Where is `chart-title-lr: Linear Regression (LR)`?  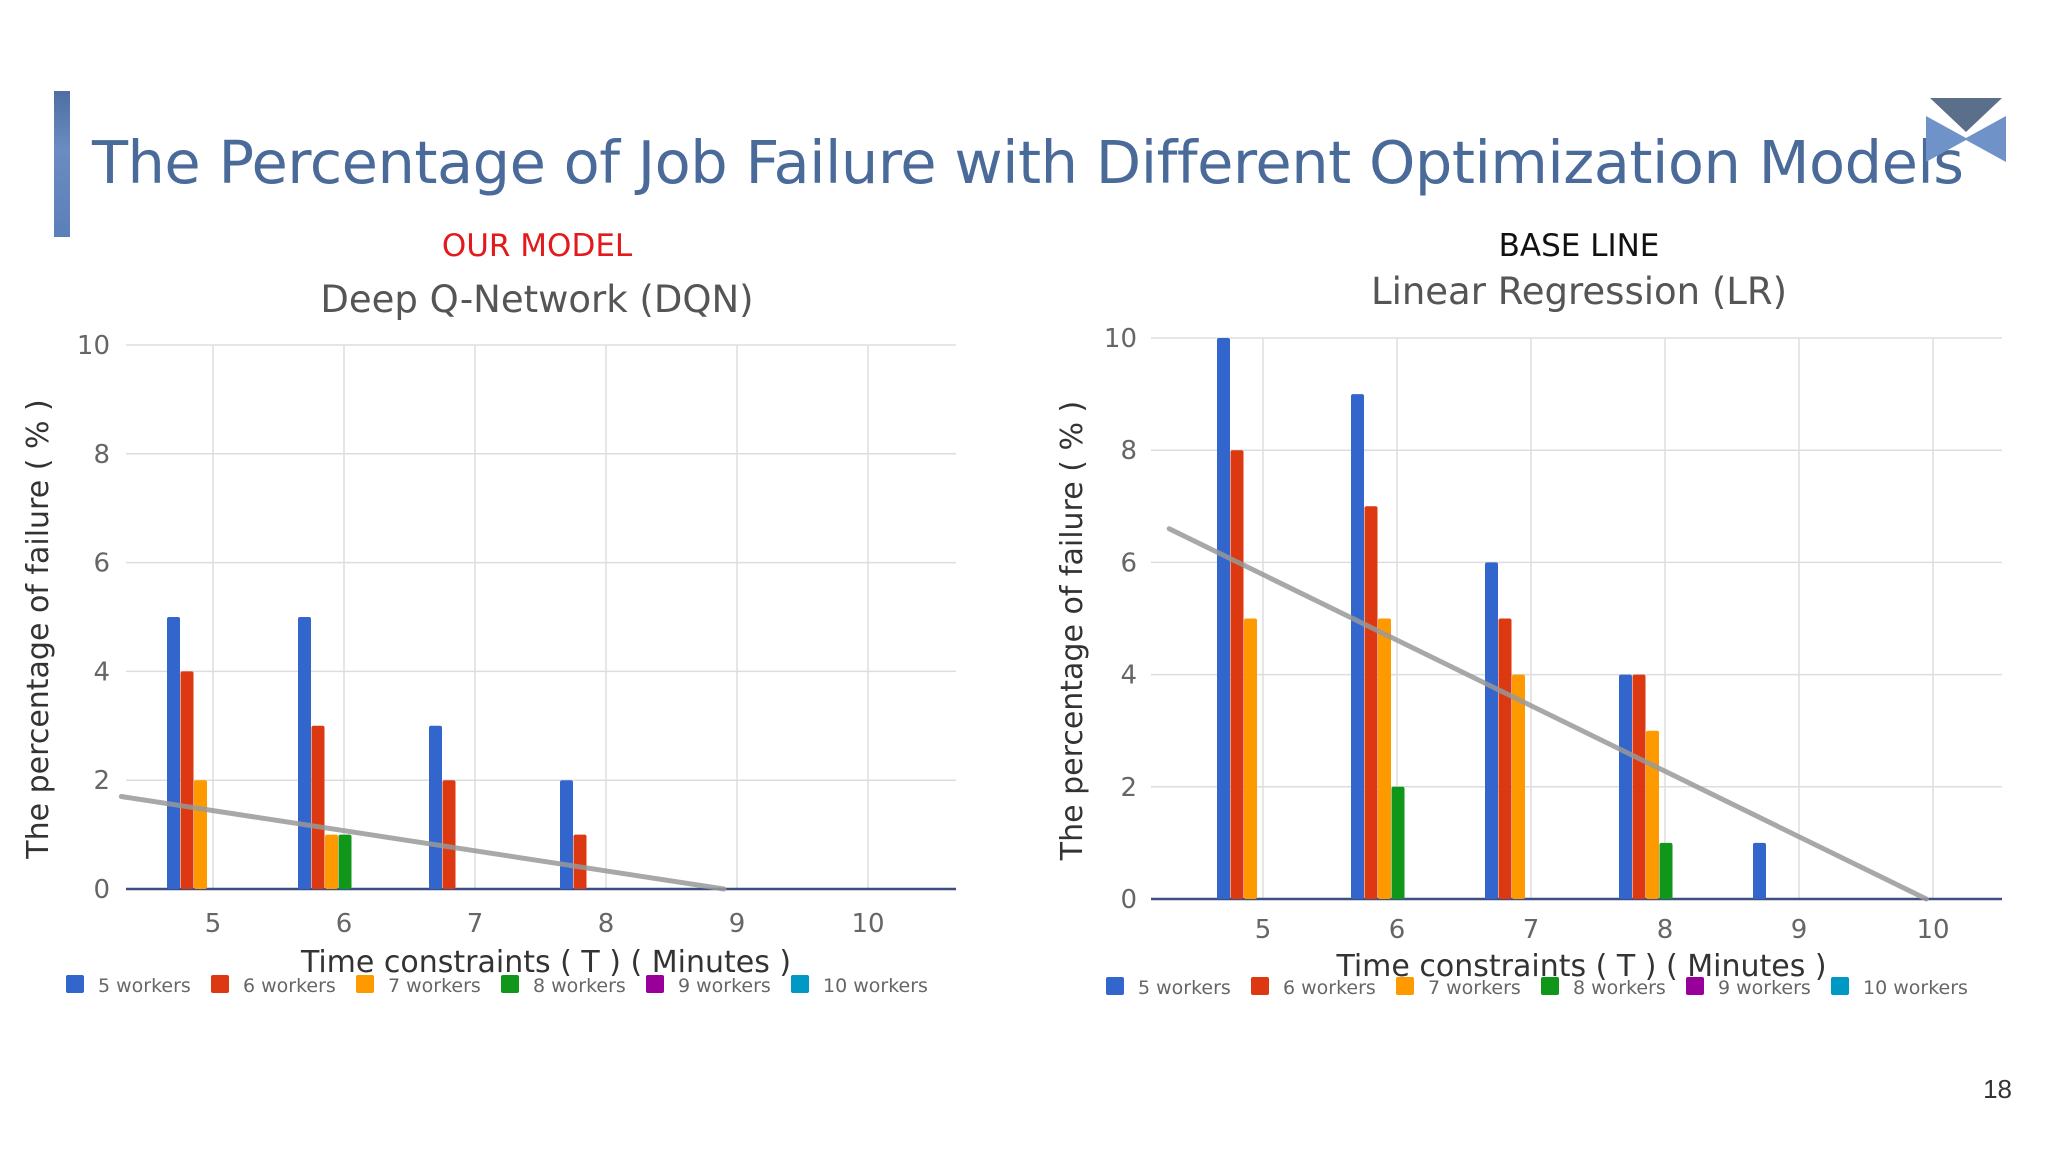 chart-title-lr: Linear Regression (LR) is located at coordinates (1579, 291).